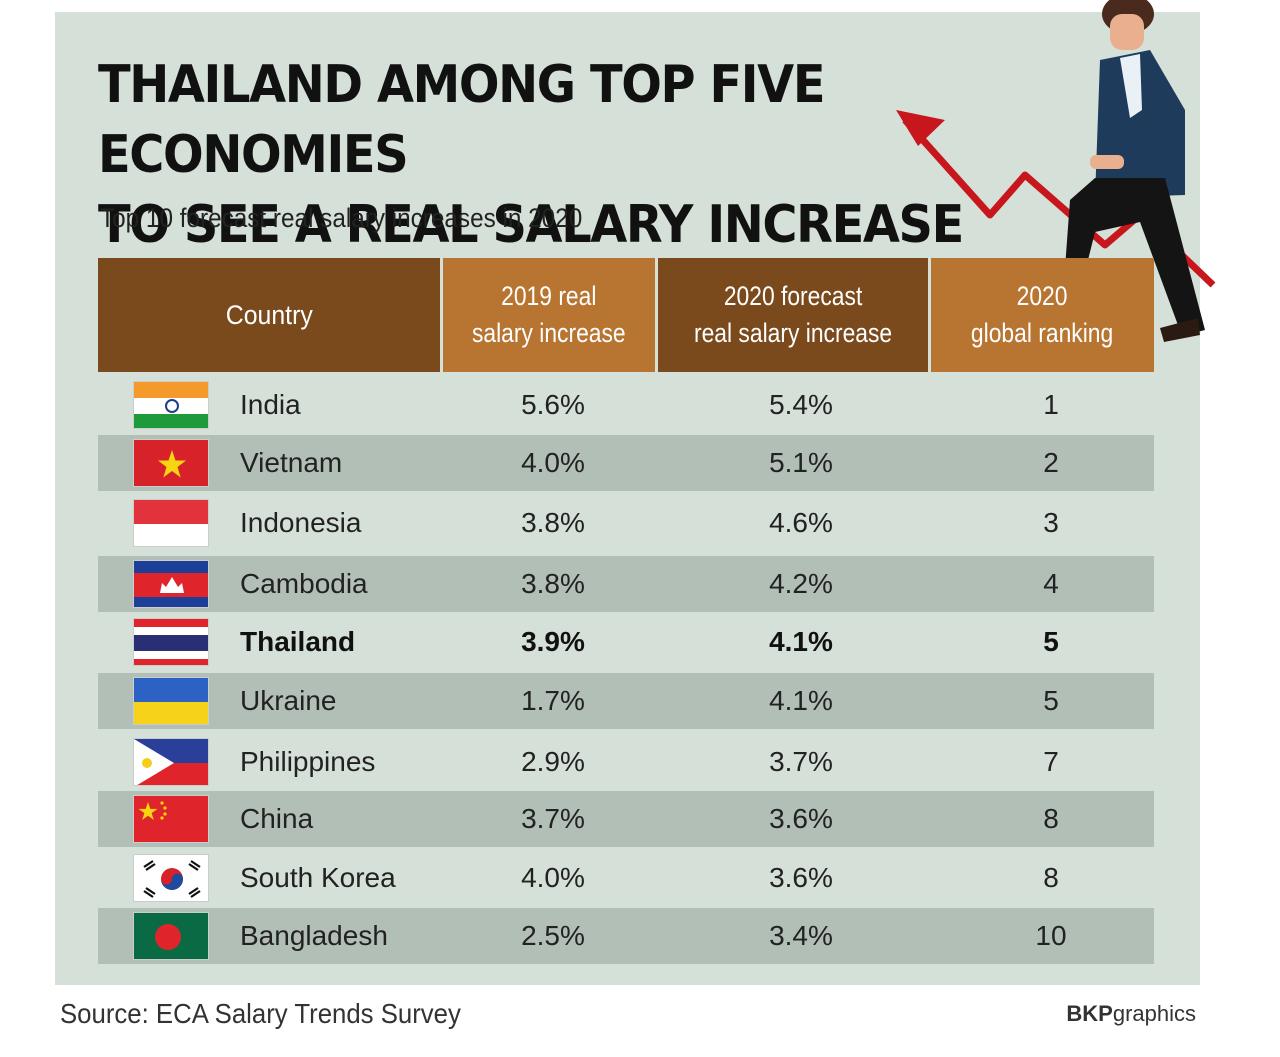 The height and width of the screenshot is (1057, 1280). Describe the element at coordinates (171, 762) in the screenshot. I see `philippines-flag-icon` at that location.